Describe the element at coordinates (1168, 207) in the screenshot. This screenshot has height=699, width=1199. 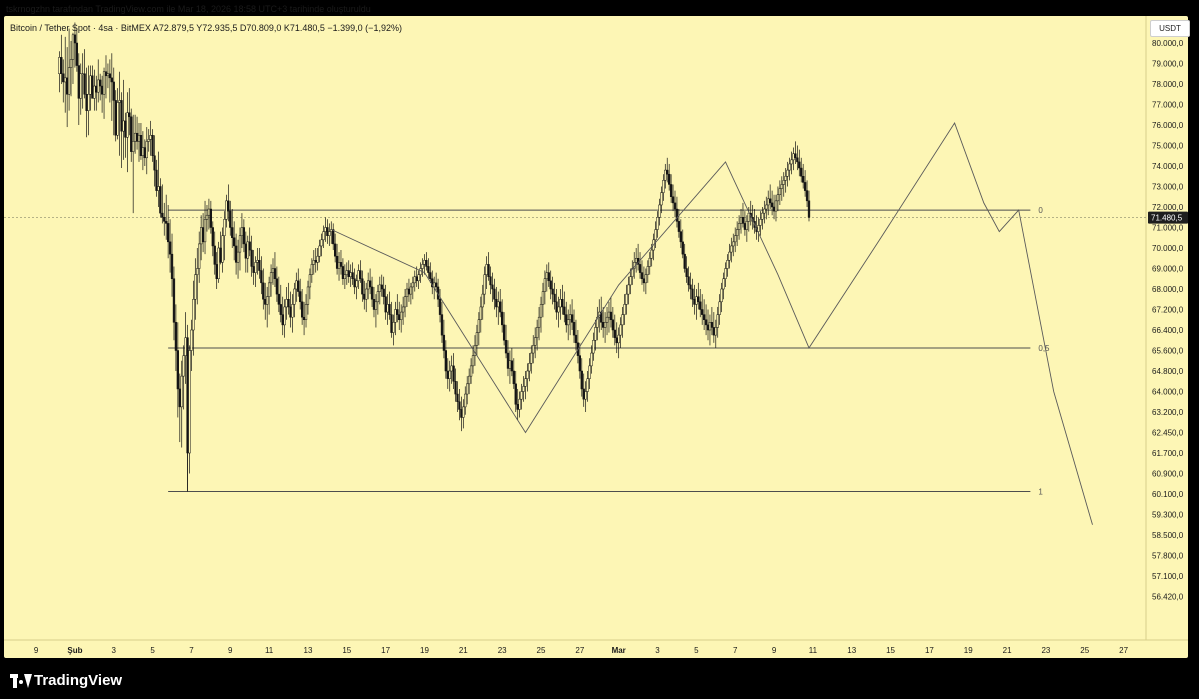
I see `price-tick-label: 72.000,0` at that location.